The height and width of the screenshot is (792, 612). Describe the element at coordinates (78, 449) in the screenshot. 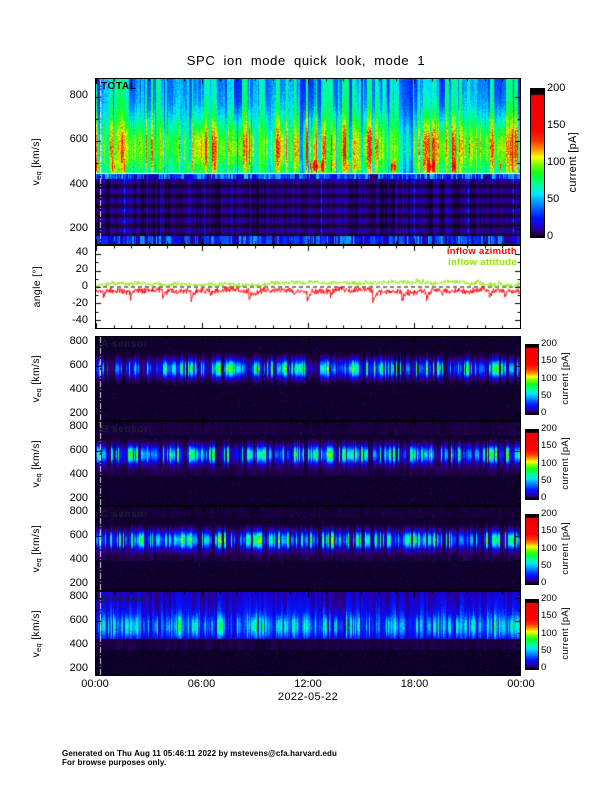

I see `ytick-b-600: 600` at that location.